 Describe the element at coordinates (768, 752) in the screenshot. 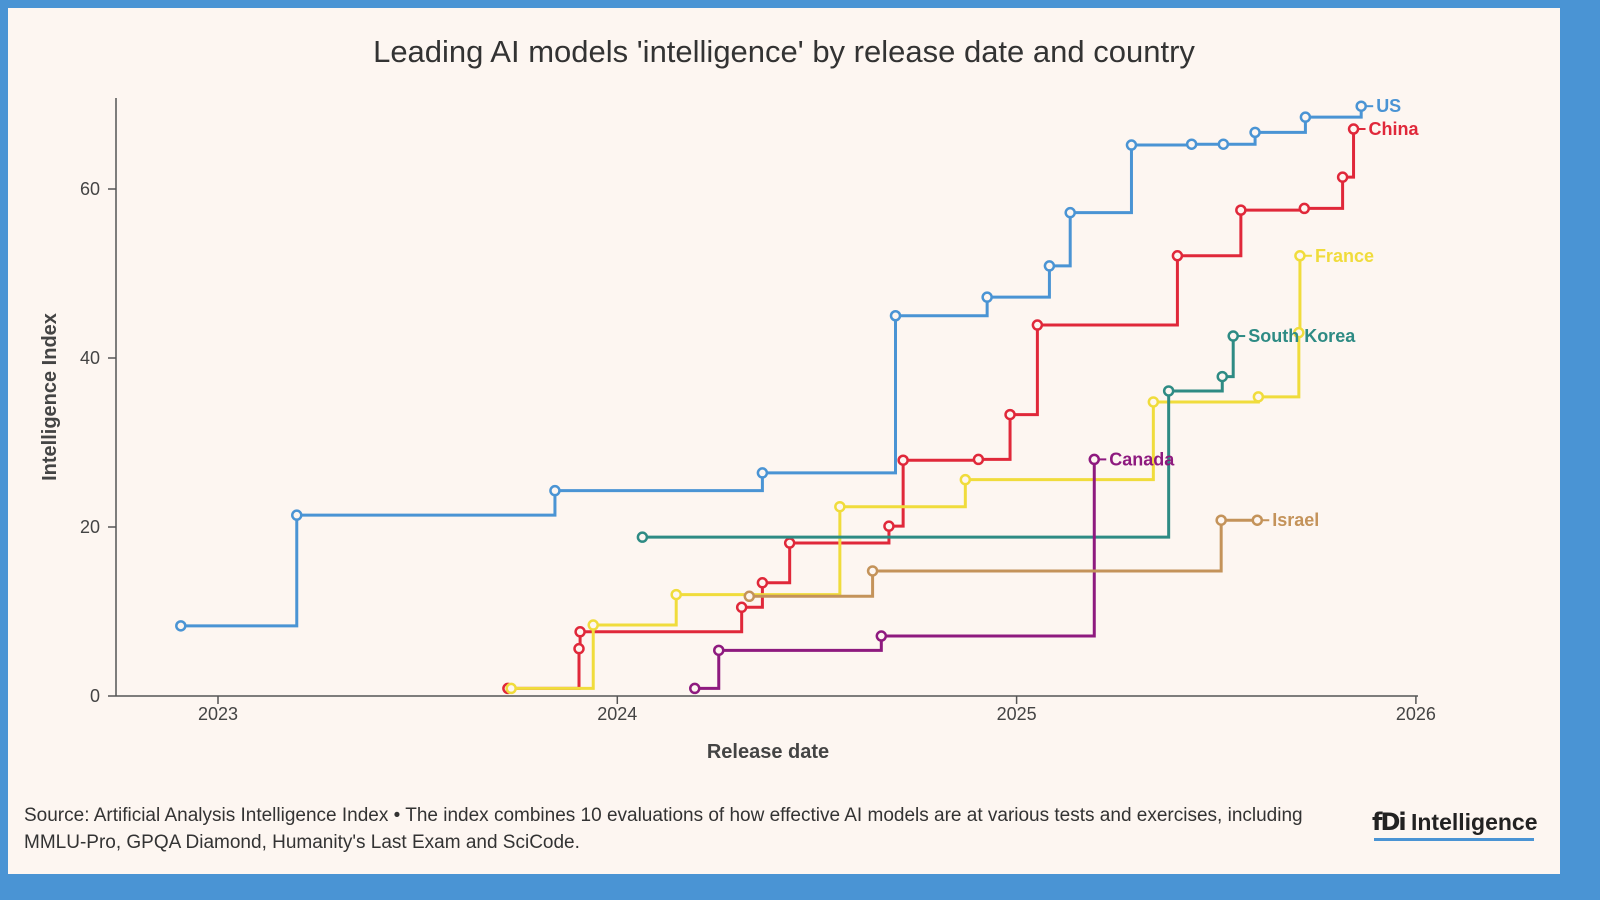

I see `x-axis-title: Release date` at that location.